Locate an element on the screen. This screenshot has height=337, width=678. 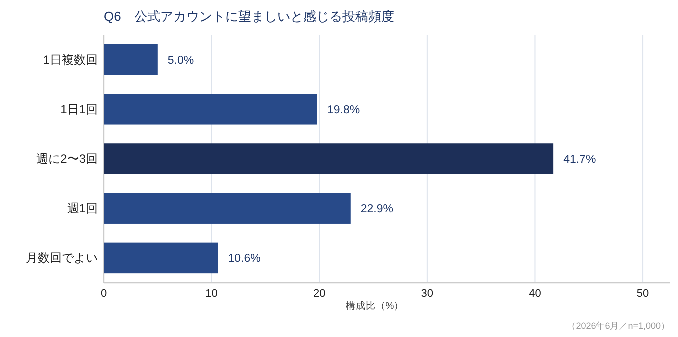
chart-title: Q6 公式アカウントに望ましいと感じる投稿頻度 is located at coordinates (249, 16).